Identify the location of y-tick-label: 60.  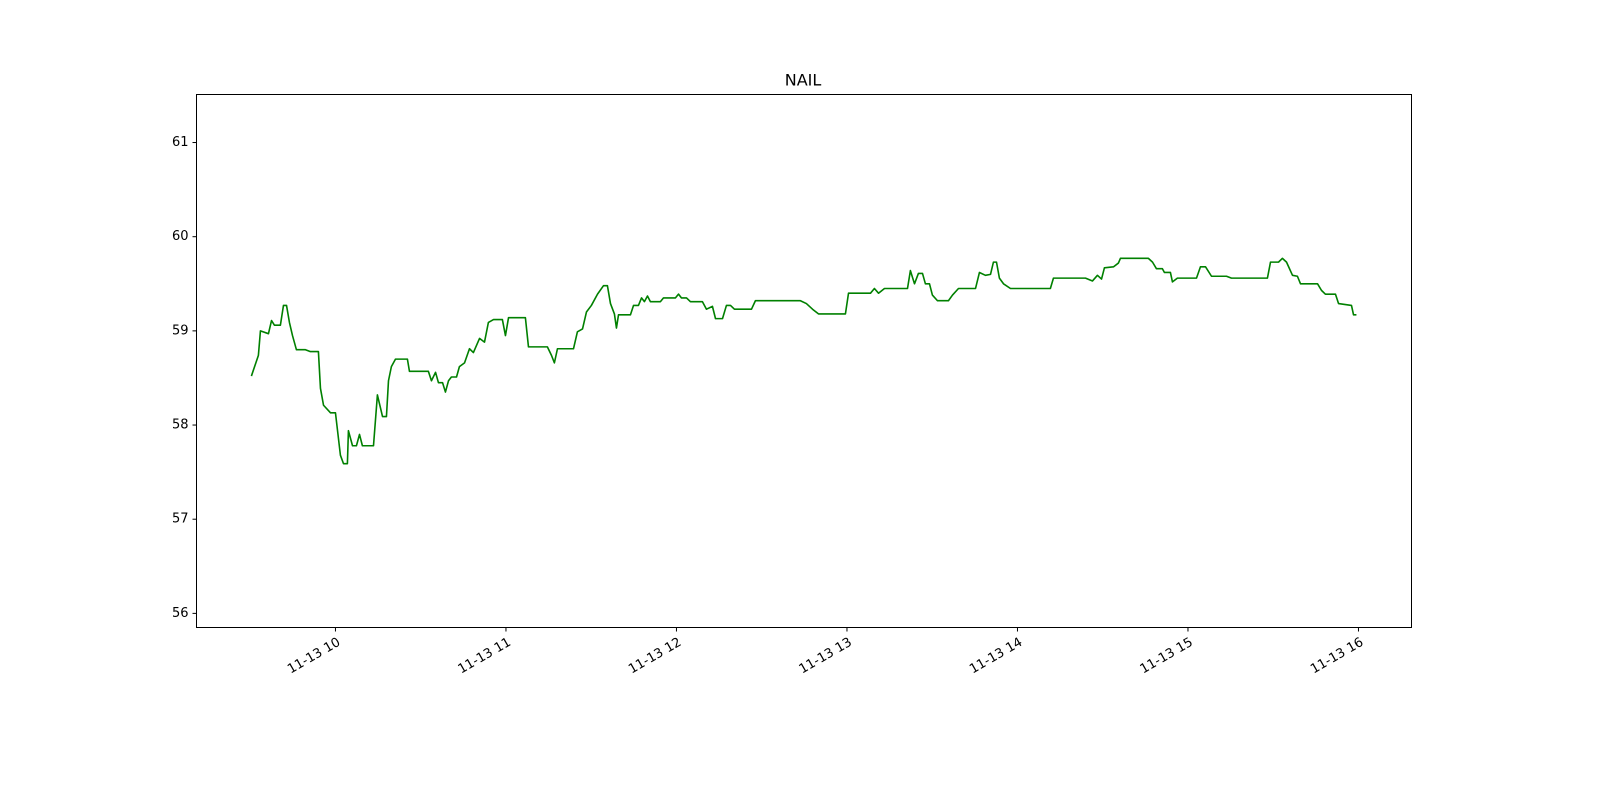
(180, 236).